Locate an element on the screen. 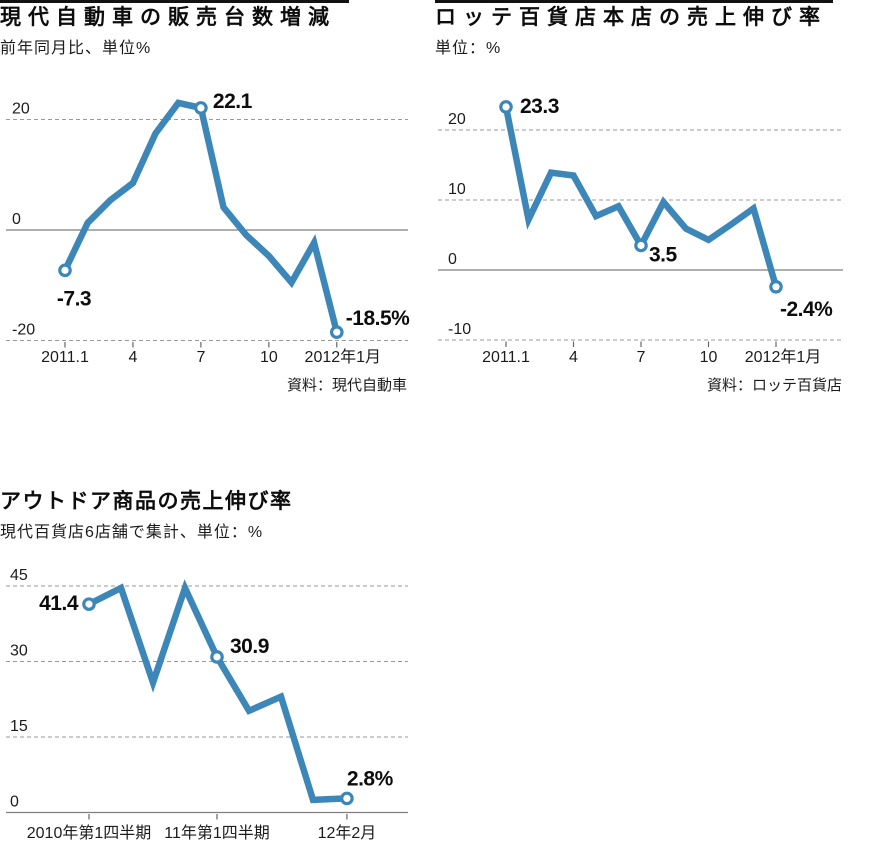 The height and width of the screenshot is (852, 870). y-axis-label: 30 is located at coordinates (19, 651).